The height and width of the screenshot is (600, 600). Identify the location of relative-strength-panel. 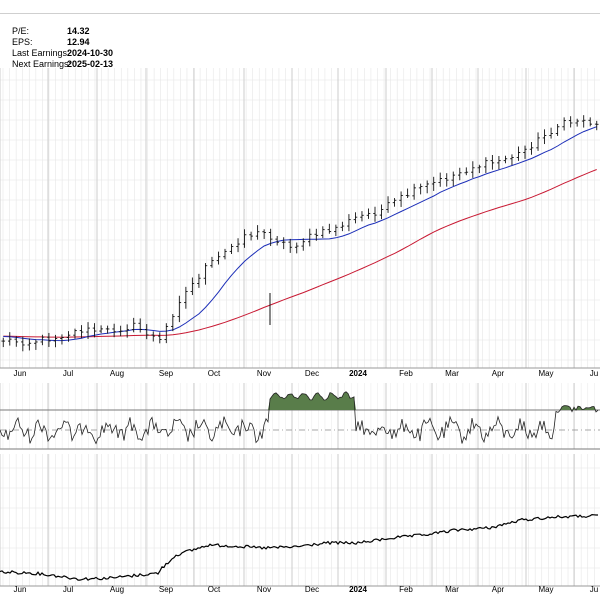
(299, 547).